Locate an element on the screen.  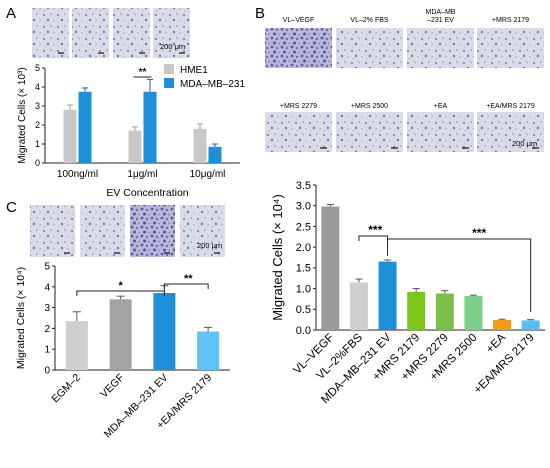
y-tick-label: 1.0 is located at coordinates (303, 289).